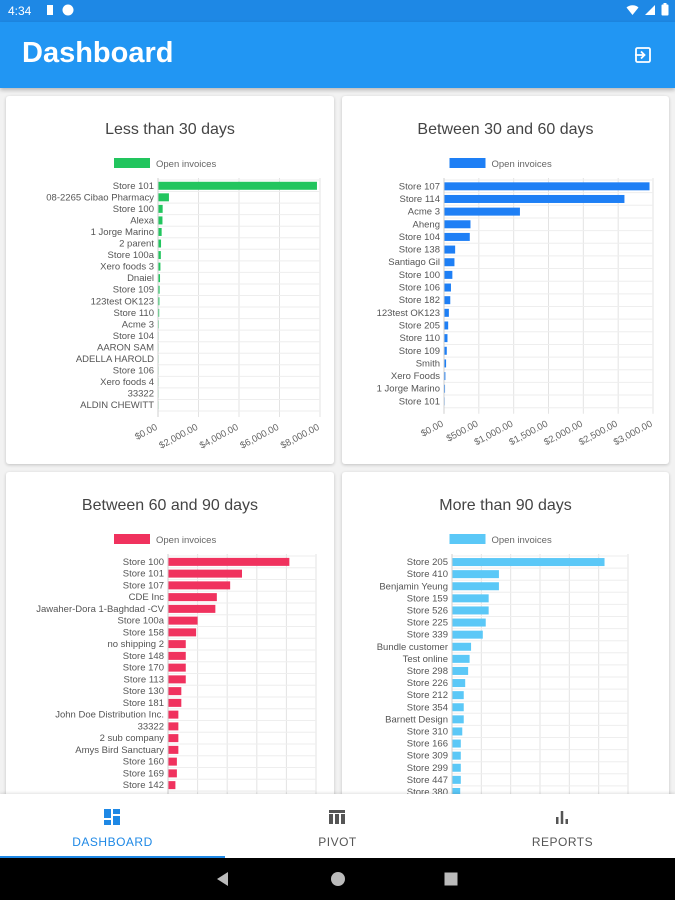 The height and width of the screenshot is (900, 675). Describe the element at coordinates (143, 703) in the screenshot. I see `category-label: Store 181` at that location.